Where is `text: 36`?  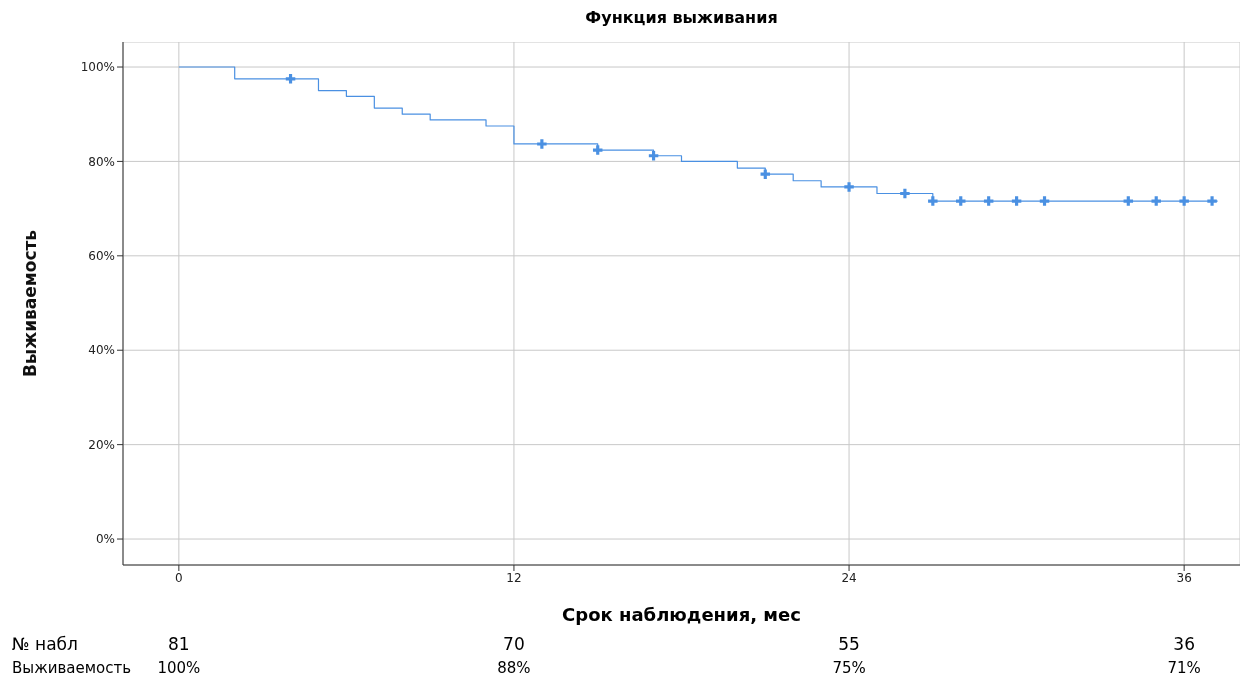 text: 36 is located at coordinates (1184, 644).